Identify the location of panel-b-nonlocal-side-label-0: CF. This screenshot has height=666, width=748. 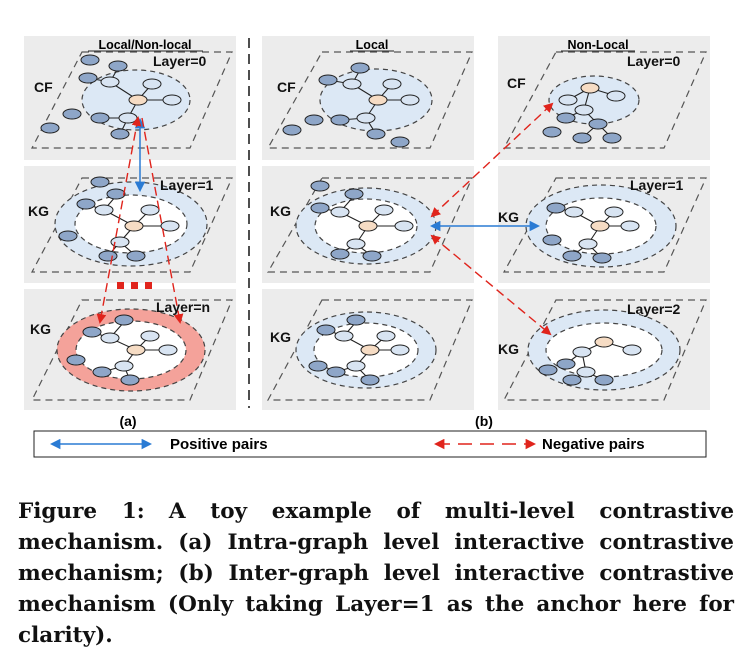
(516, 83).